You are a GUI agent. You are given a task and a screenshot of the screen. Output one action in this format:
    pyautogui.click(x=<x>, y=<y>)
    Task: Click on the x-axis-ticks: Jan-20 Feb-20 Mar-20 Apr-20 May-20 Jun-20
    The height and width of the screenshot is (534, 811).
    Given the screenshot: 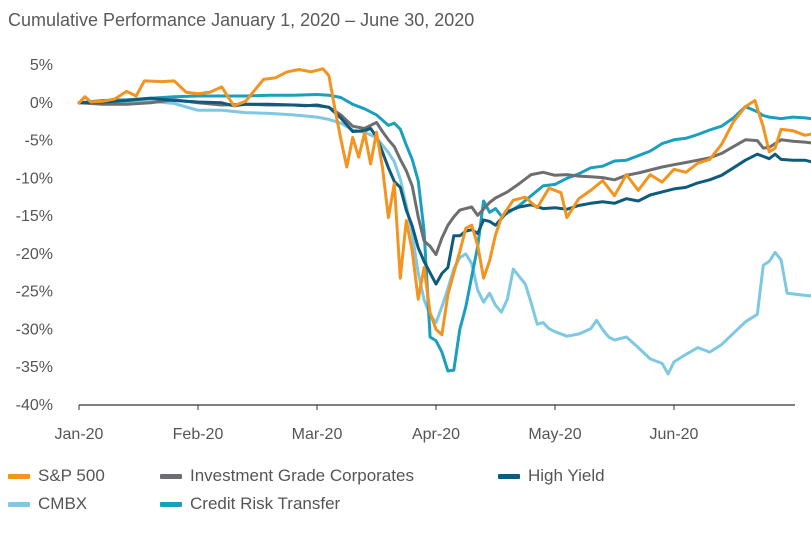 What is the action you would take?
    pyautogui.click(x=377, y=424)
    